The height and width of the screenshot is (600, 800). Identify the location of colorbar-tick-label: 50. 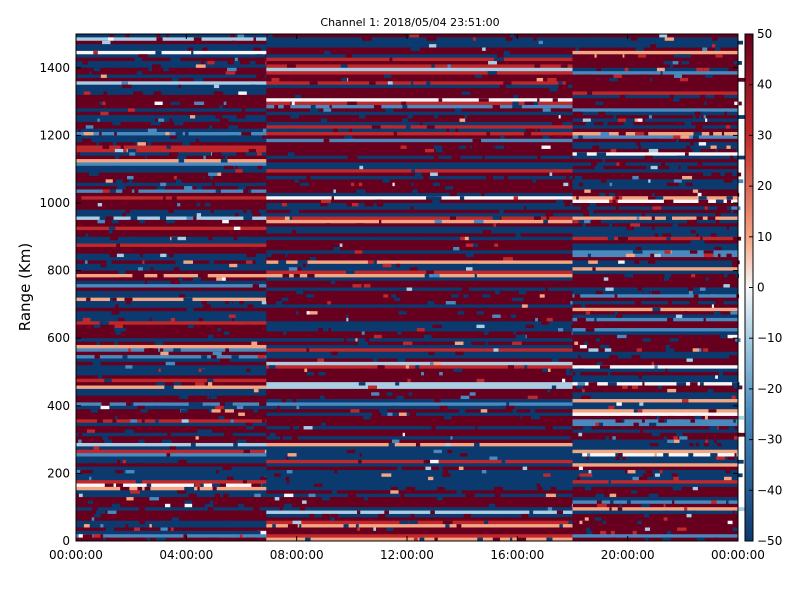
(764, 34).